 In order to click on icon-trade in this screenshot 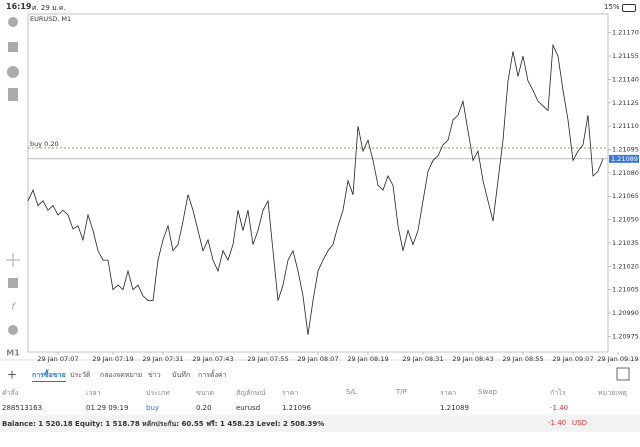, I will do `click(13, 47)`.